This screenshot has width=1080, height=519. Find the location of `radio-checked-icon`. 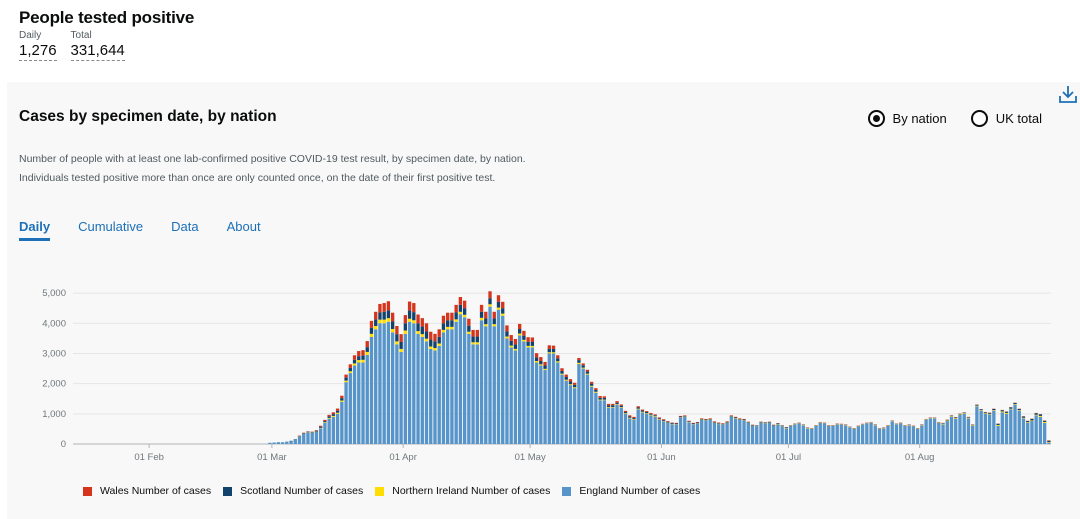

radio-checked-icon is located at coordinates (876, 118).